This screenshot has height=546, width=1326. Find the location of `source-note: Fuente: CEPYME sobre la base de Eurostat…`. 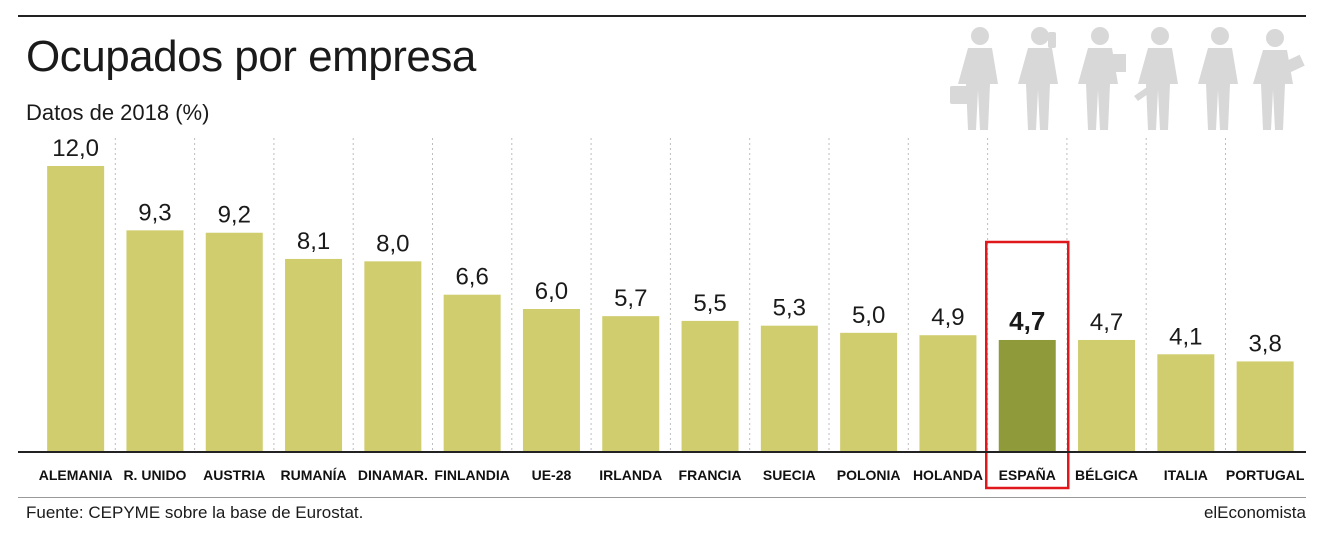

source-note: Fuente: CEPYME sobre la base de Eurostat… is located at coordinates (195, 512).